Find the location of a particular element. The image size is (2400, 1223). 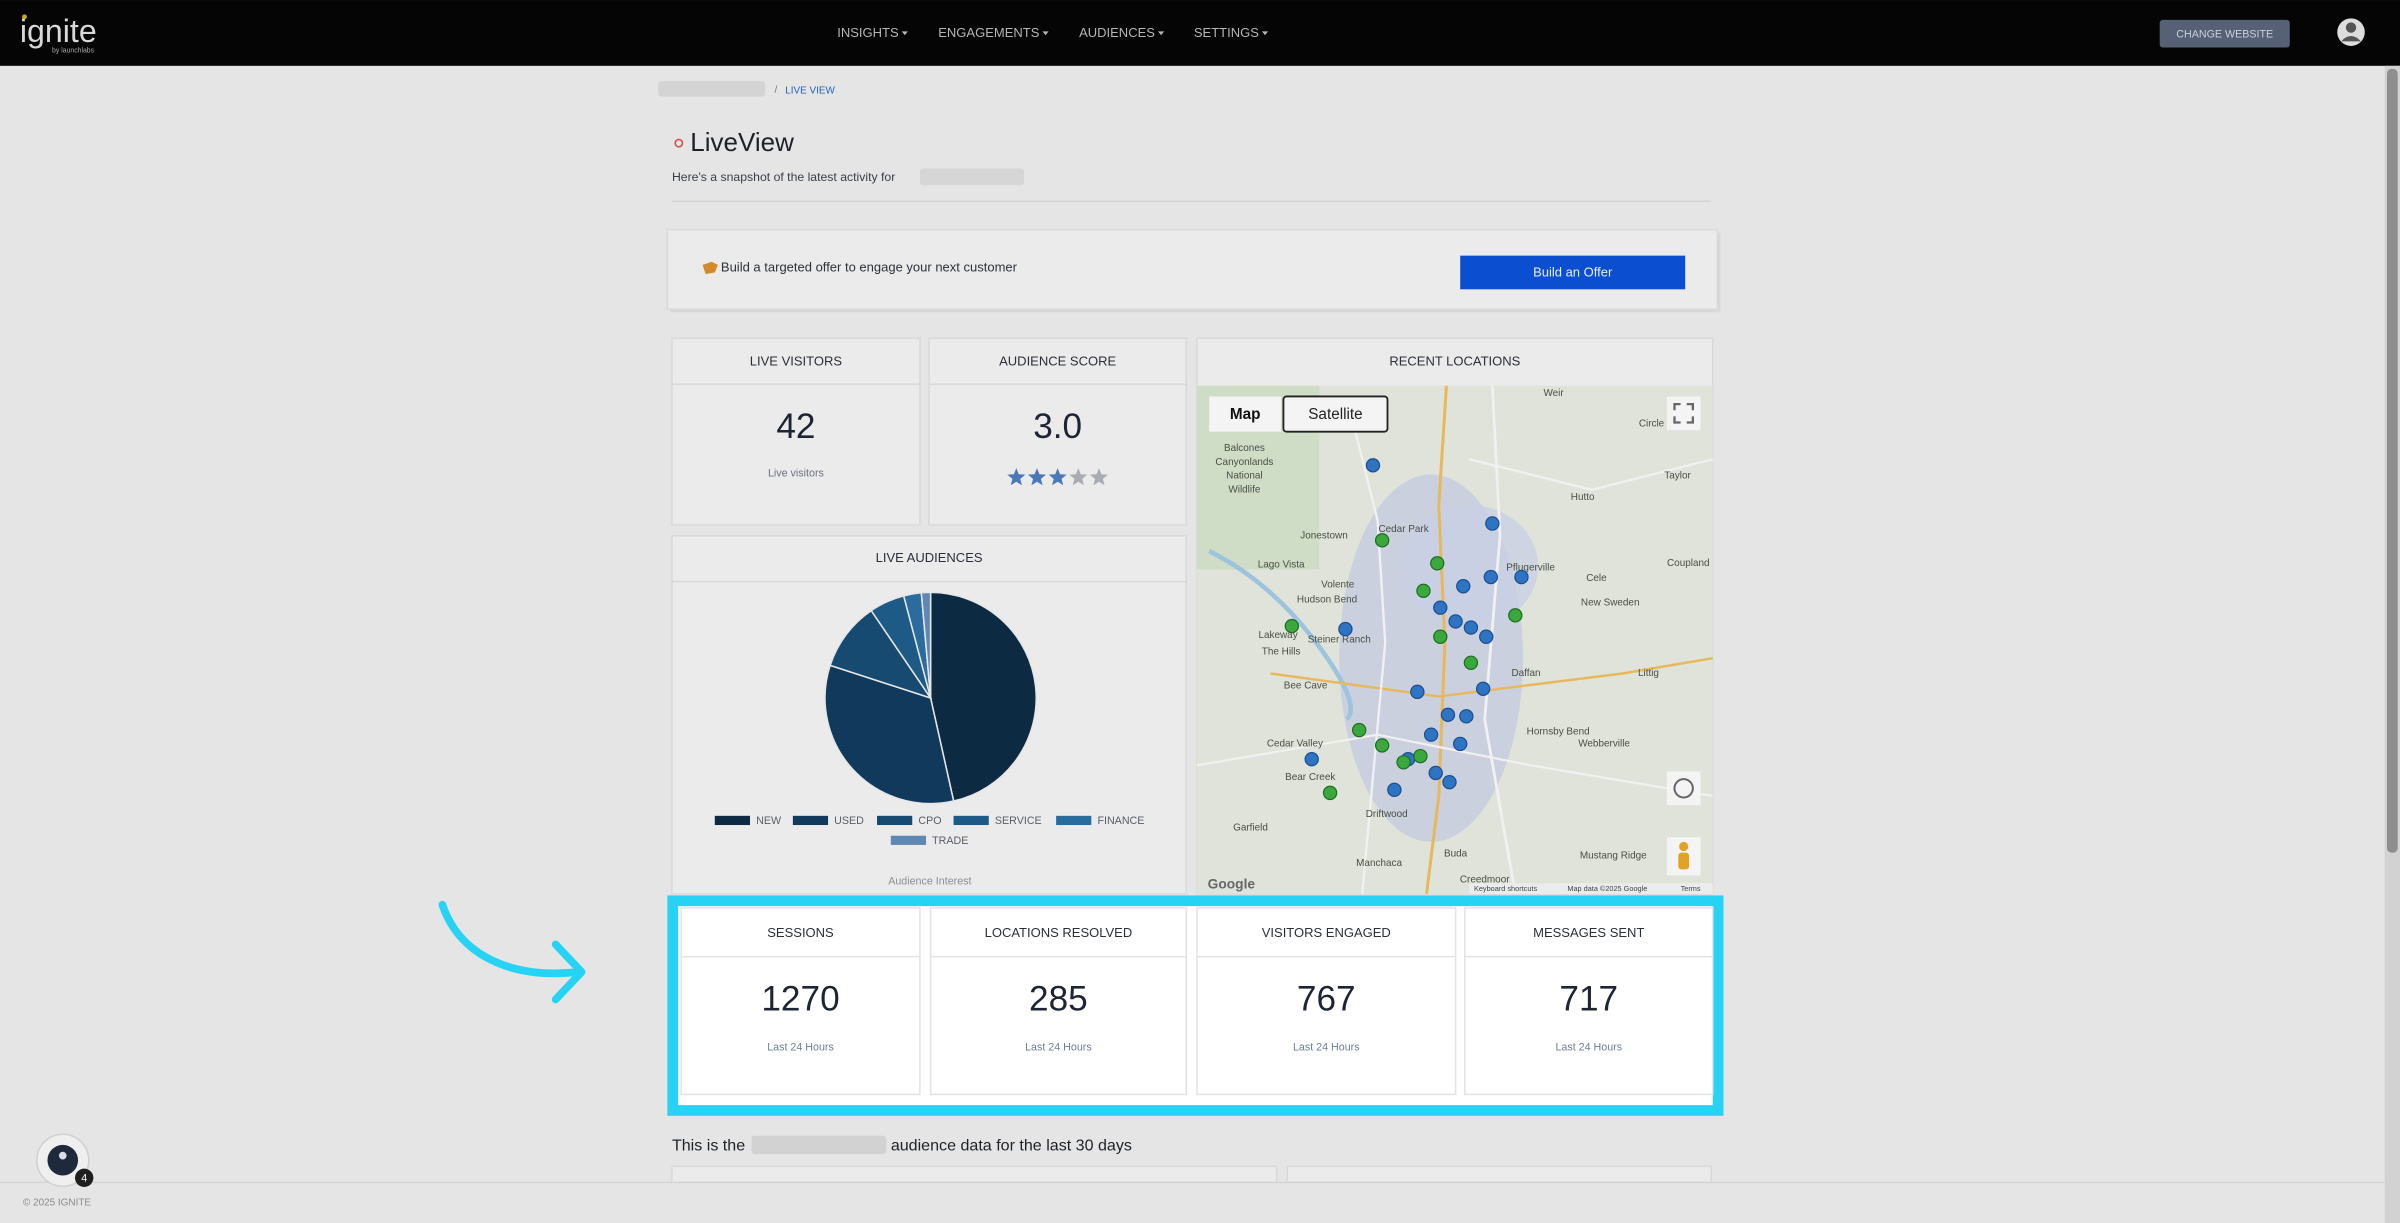

pie-slice is located at coordinates (881, 654).